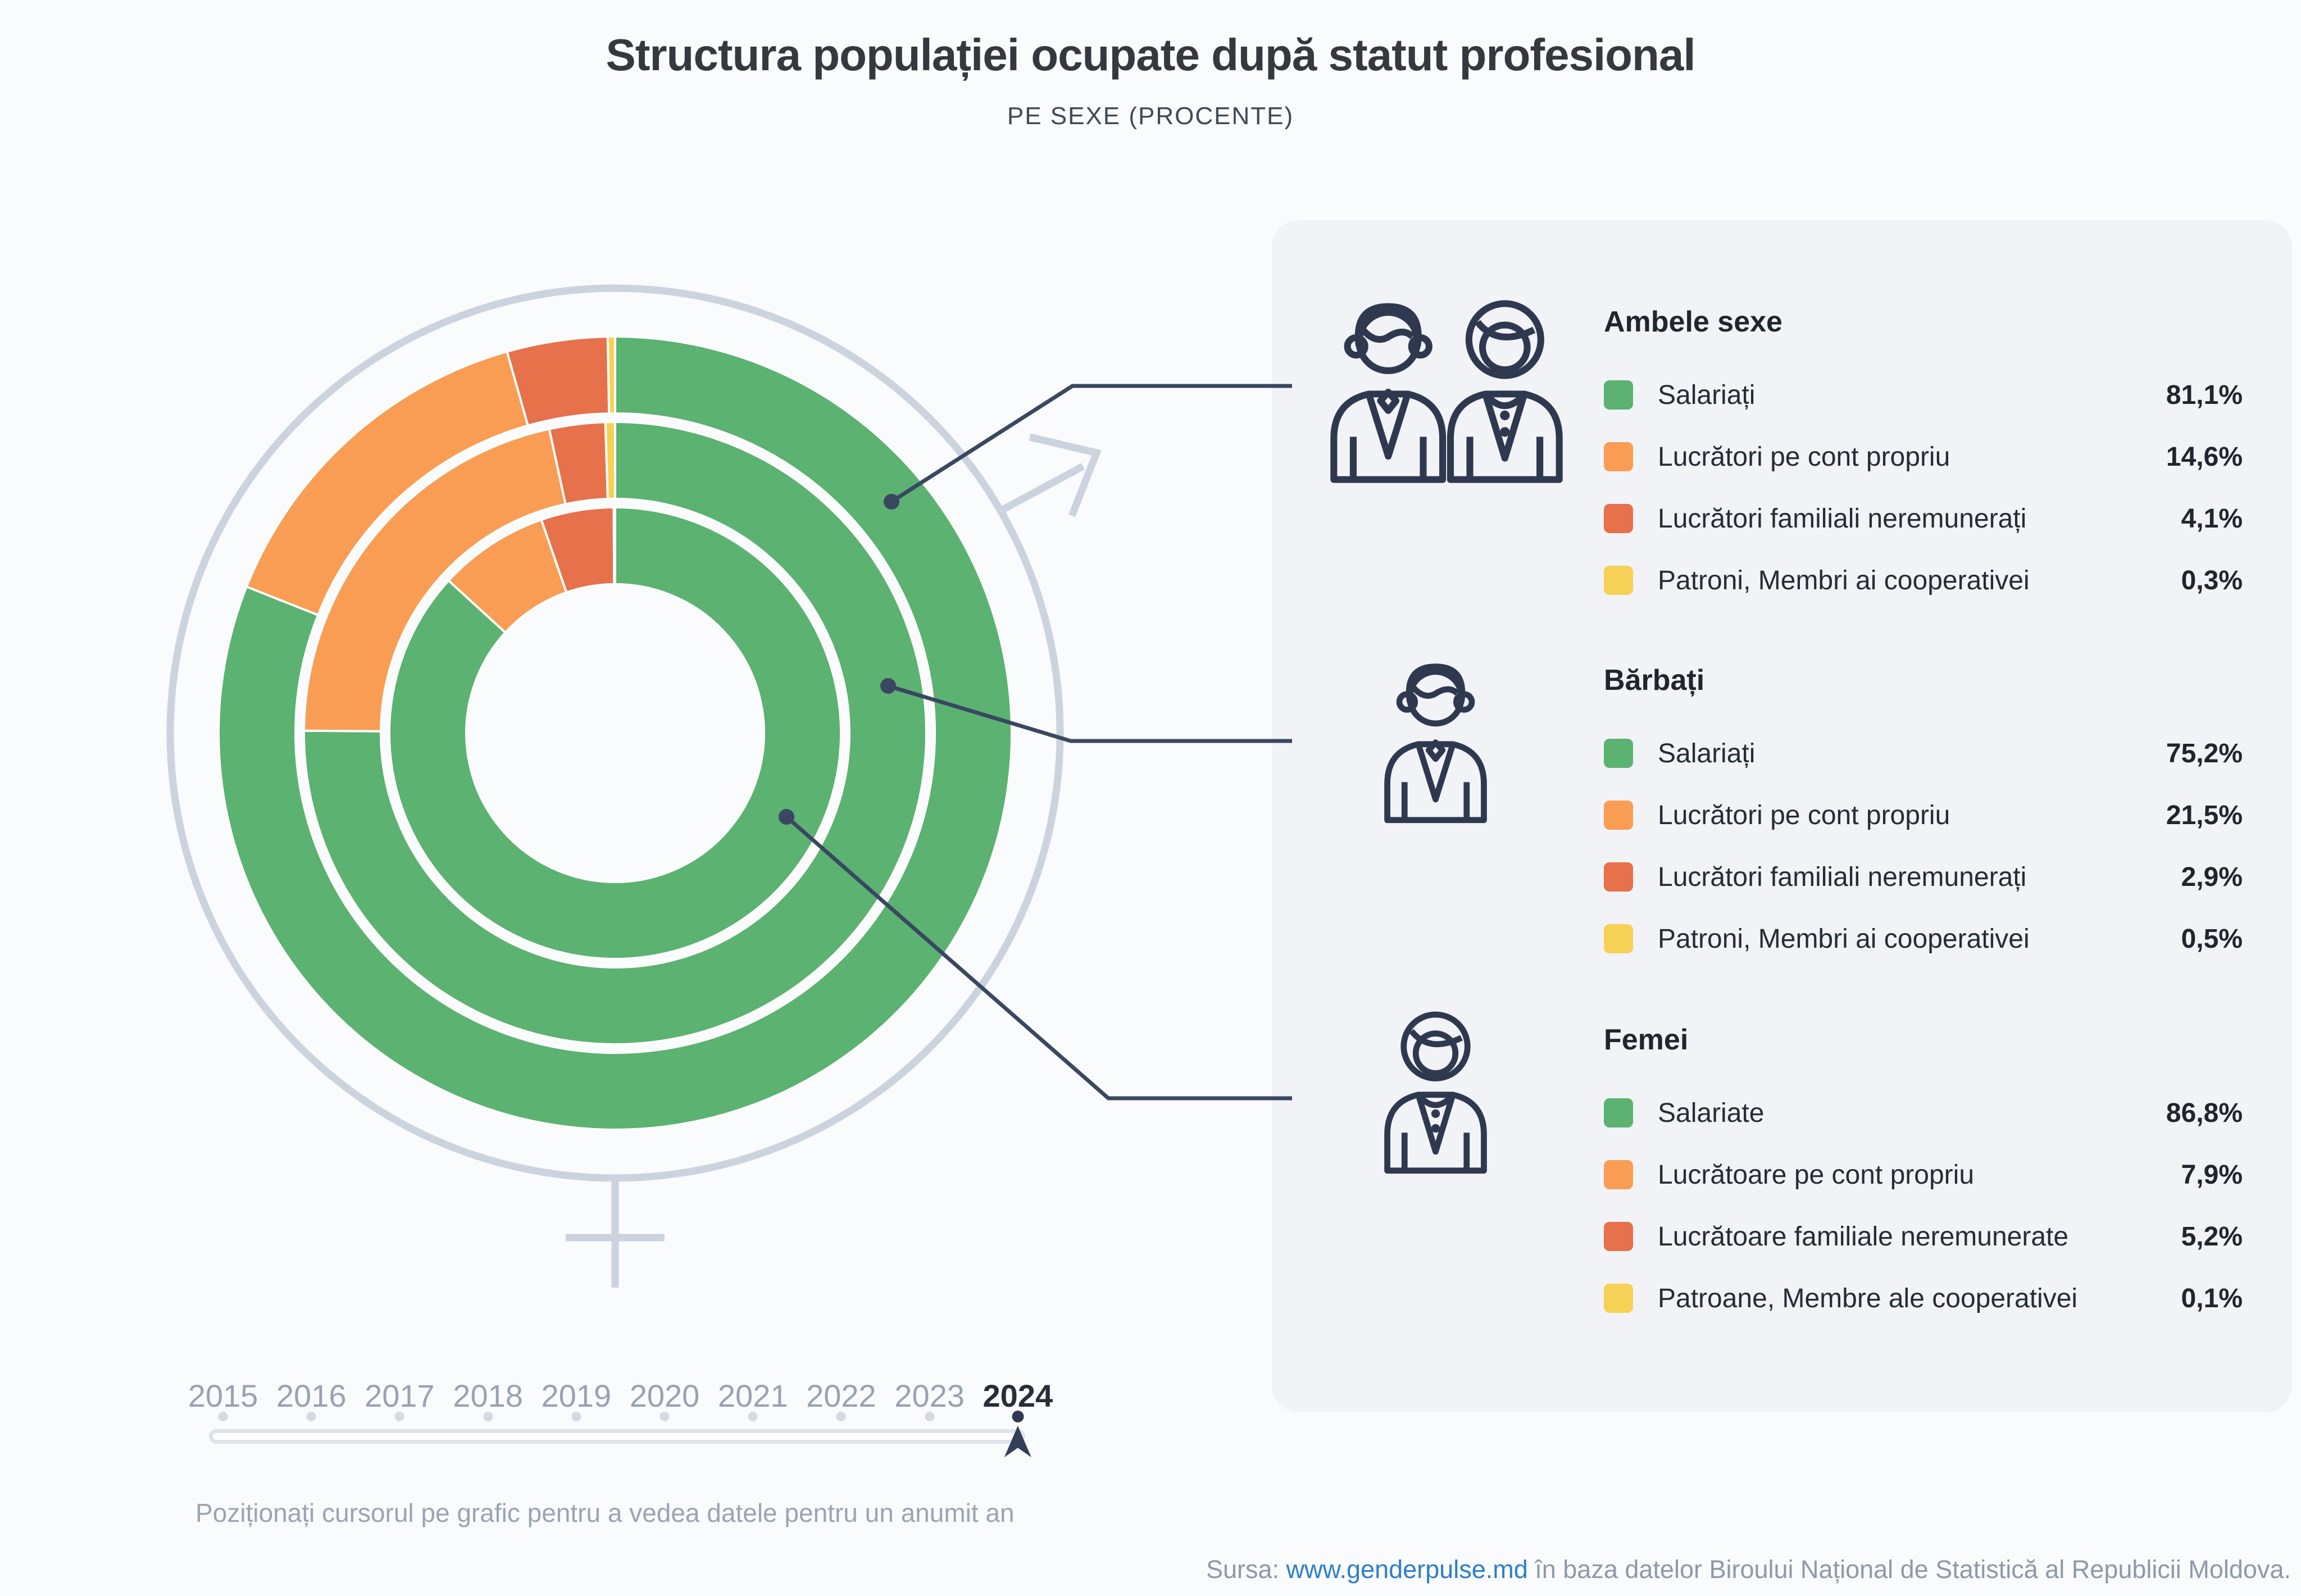 The image size is (2301, 1596). Describe the element at coordinates (1868, 1298) in the screenshot. I see `legend-label: Patroane, Membre ale cooperativei` at that location.